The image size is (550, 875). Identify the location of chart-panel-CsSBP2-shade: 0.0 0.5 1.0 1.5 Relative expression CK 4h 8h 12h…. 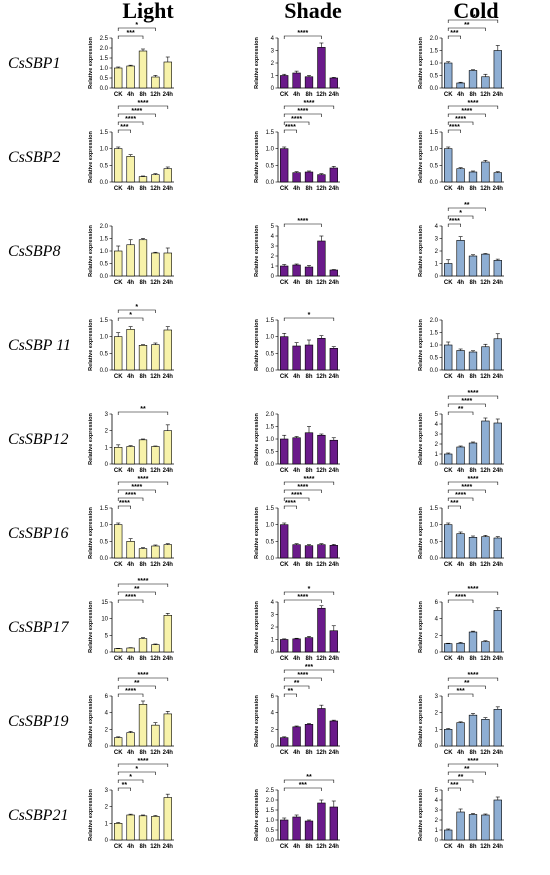
(297, 146).